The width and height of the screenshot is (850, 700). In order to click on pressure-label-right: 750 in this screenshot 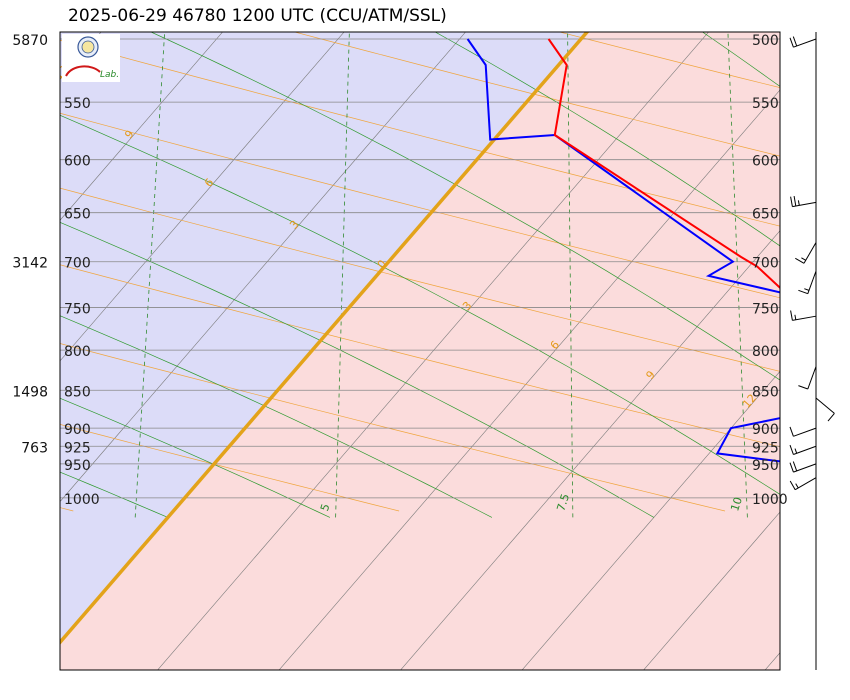, I will do `click(765, 309)`.